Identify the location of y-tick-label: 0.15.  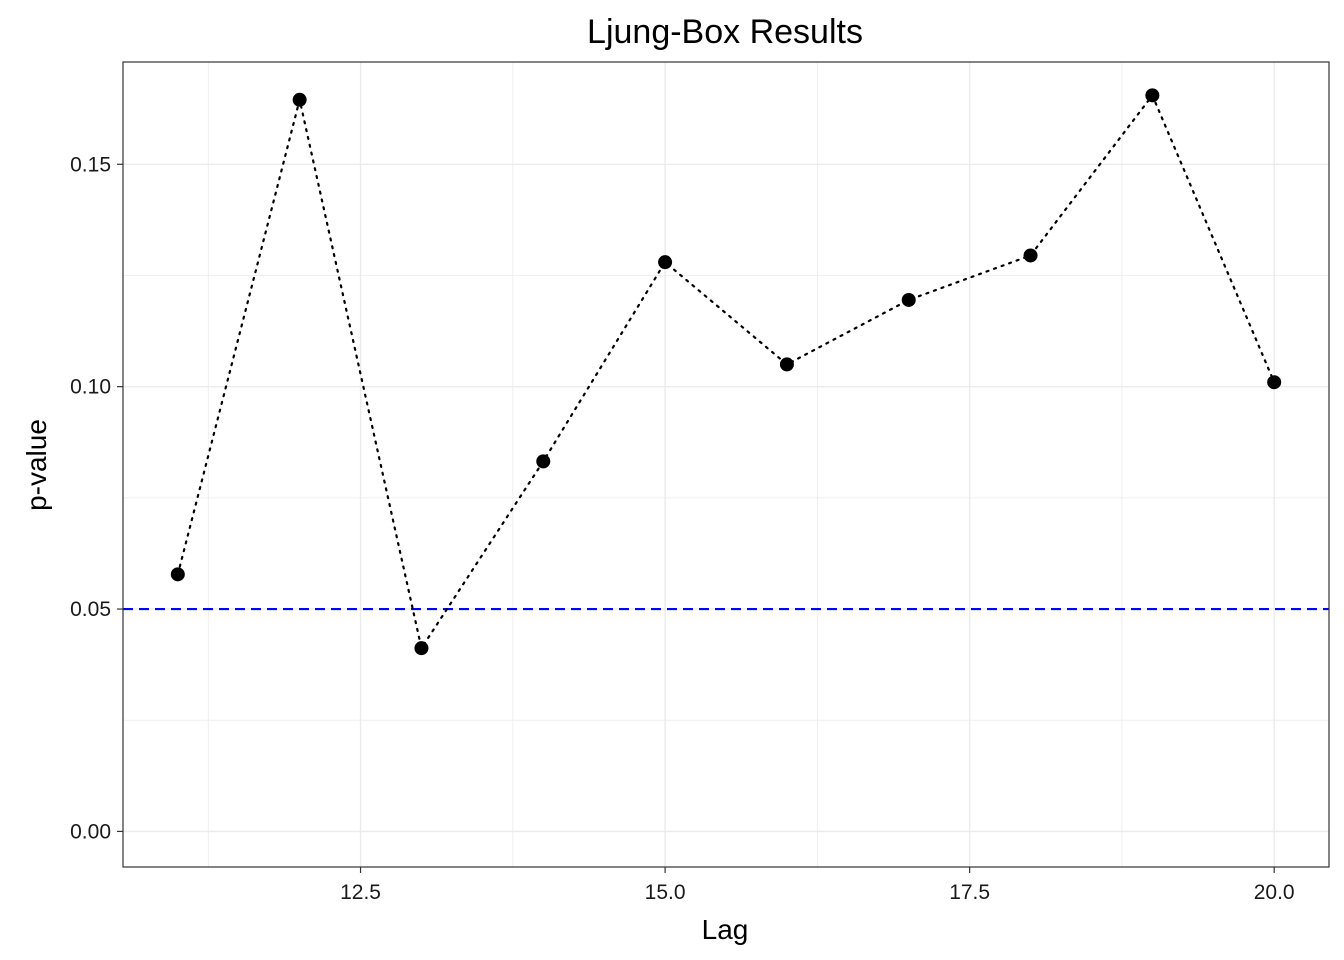
(90, 164).